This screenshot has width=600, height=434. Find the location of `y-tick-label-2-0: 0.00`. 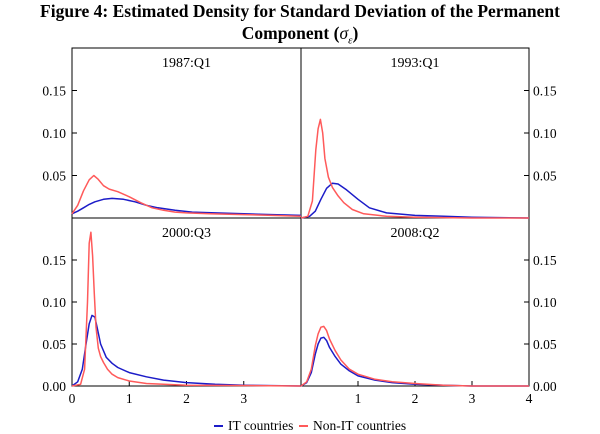

y-tick-label-2-0: 0.00 is located at coordinates (54, 386).